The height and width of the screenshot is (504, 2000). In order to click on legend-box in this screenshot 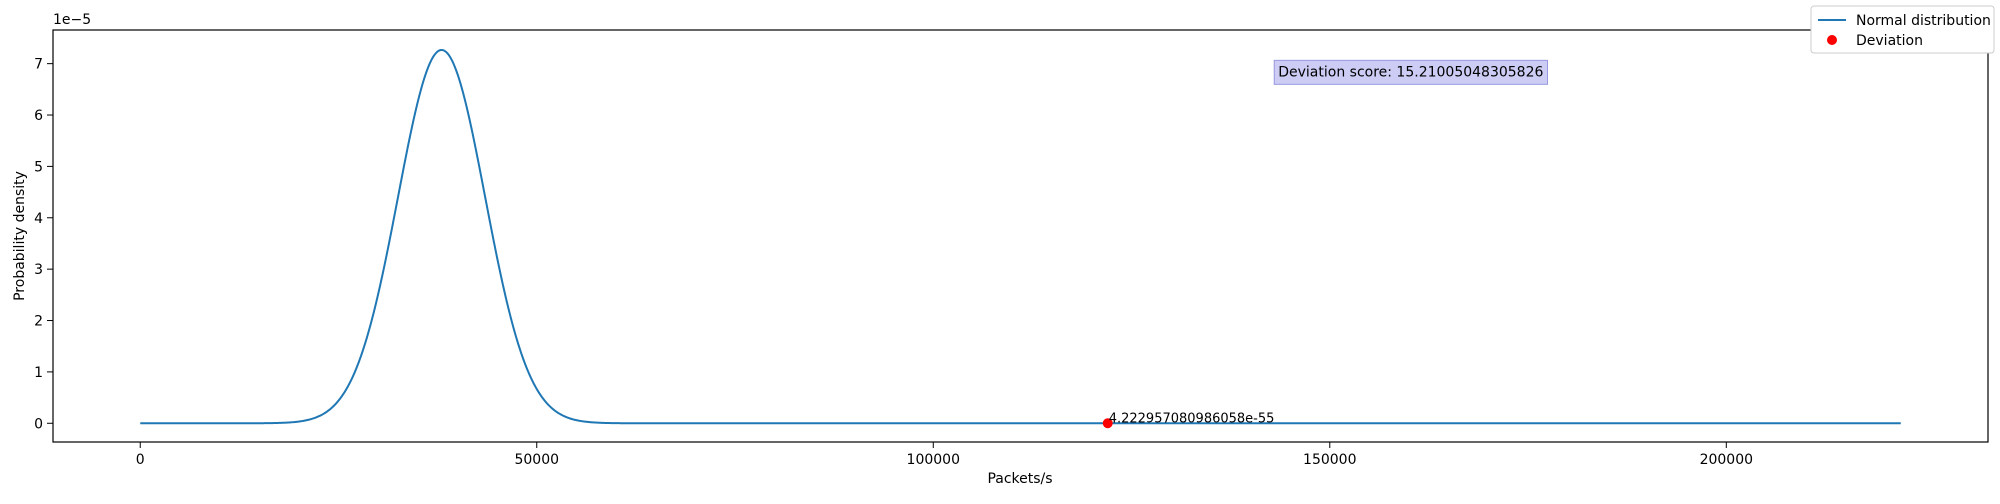, I will do `click(1902, 29)`.